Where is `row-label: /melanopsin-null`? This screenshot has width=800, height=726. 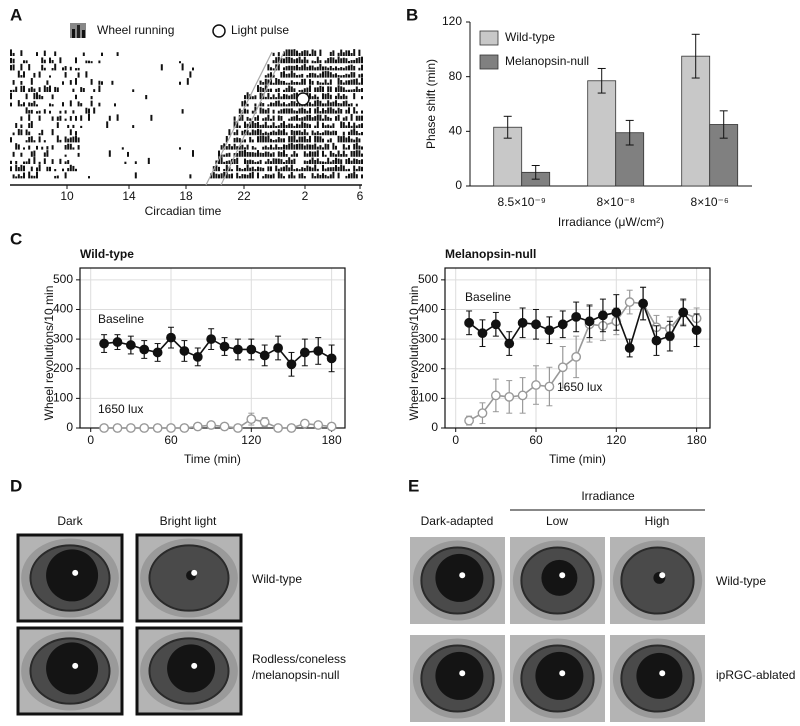 row-label: /melanopsin-null is located at coordinates (295, 675).